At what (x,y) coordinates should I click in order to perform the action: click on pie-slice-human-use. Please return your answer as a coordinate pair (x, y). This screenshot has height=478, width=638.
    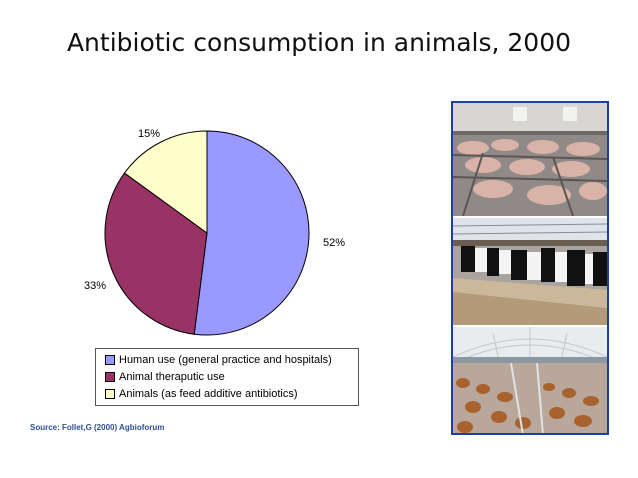
    Looking at the image, I should click on (251, 233).